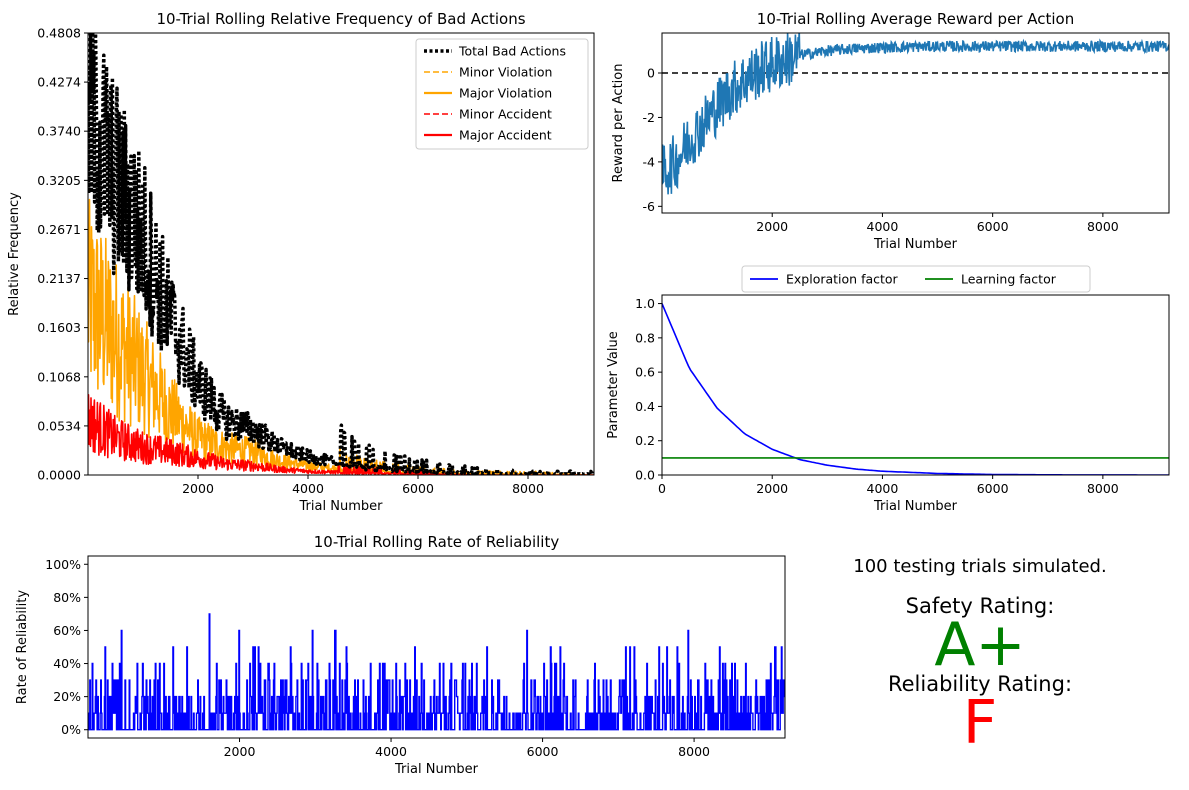 The image size is (1189, 790). I want to click on y-tick-label: 0.3205, so click(59, 180).